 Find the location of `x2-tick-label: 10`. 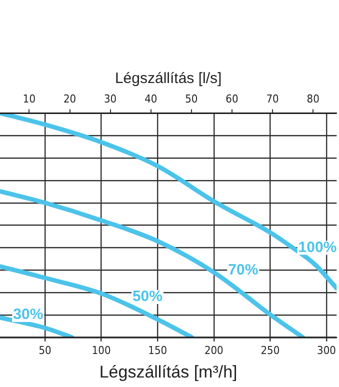

x2-tick-label: 10 is located at coordinates (29, 99).